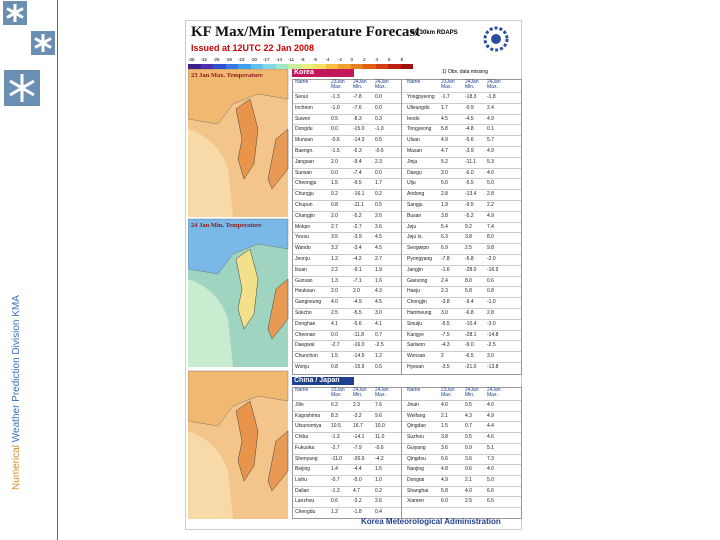  Describe the element at coordinates (304, 151) in the screenshot. I see `table-cell: Baengn.` at that location.